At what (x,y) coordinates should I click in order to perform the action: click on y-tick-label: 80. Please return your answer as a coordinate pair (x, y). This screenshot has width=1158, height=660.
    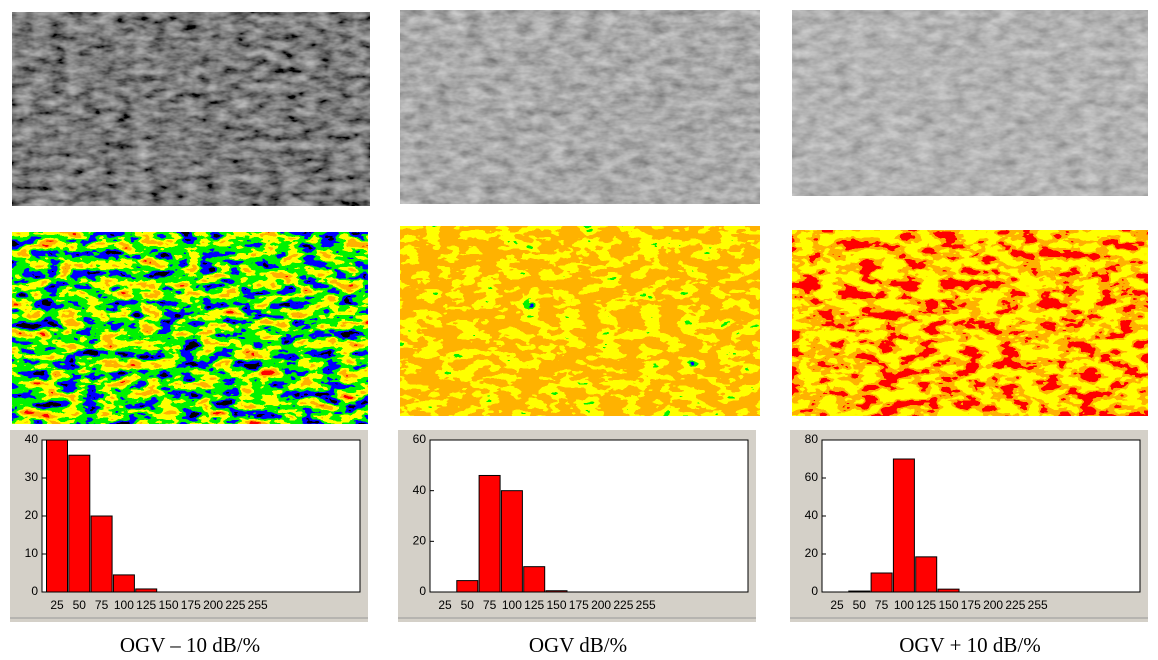
    Looking at the image, I should click on (812, 439).